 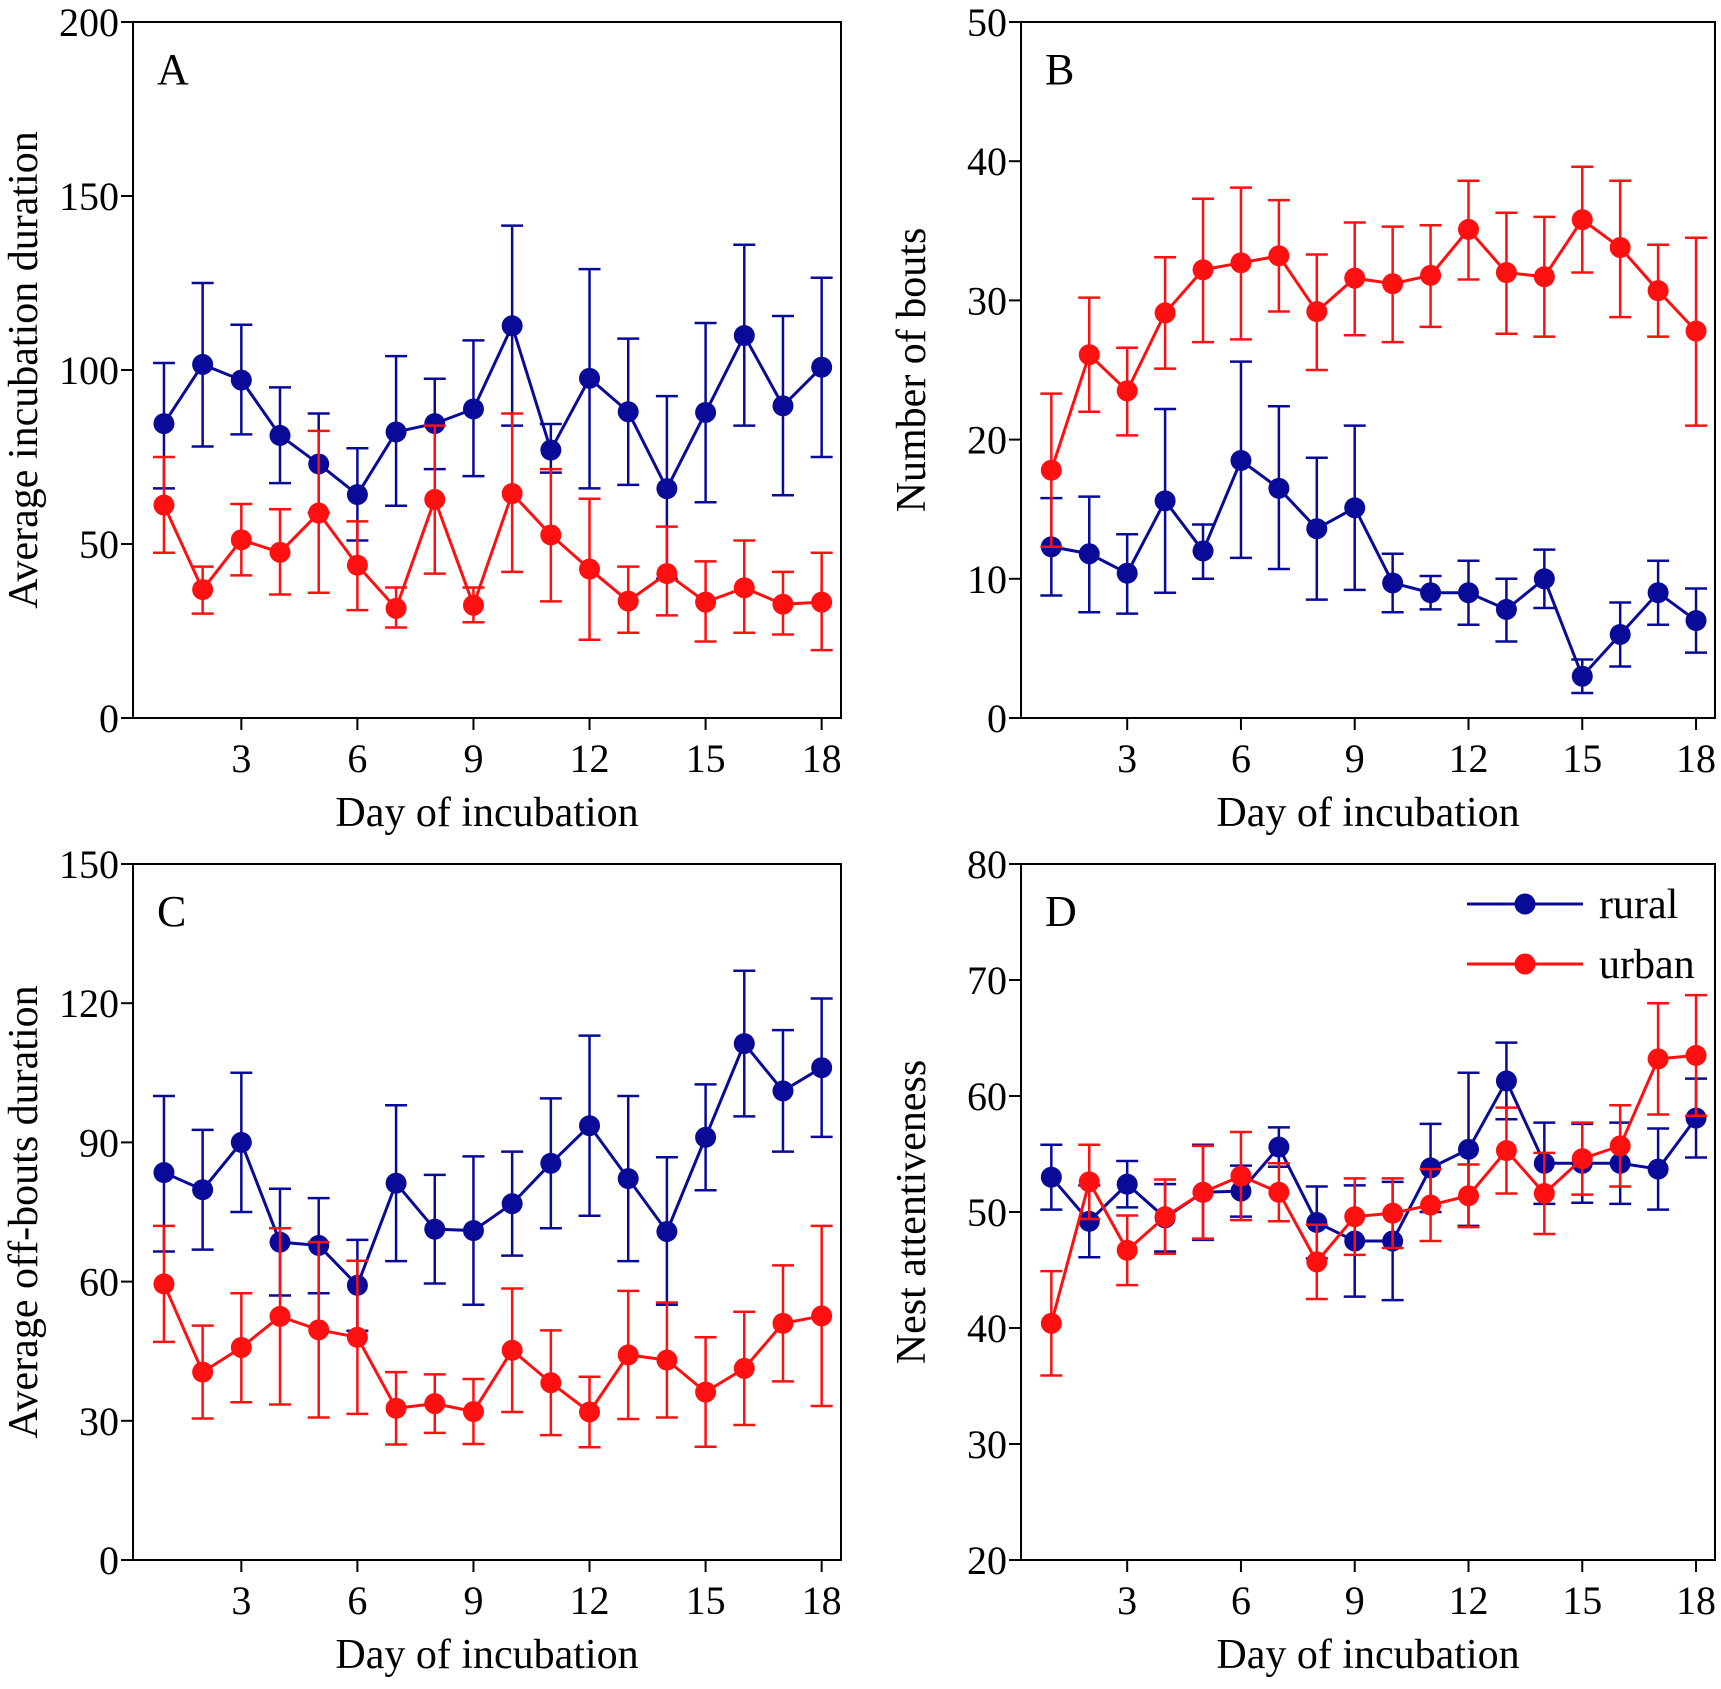 What do you see at coordinates (1638, 905) in the screenshot?
I see `legend-label-rural: rural` at bounding box center [1638, 905].